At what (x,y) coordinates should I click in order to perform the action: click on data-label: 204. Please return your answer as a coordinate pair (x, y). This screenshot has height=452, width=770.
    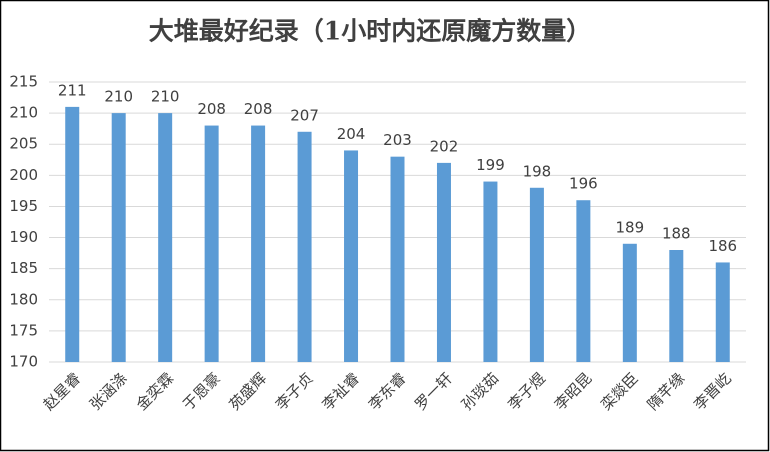
    Looking at the image, I should click on (351, 134).